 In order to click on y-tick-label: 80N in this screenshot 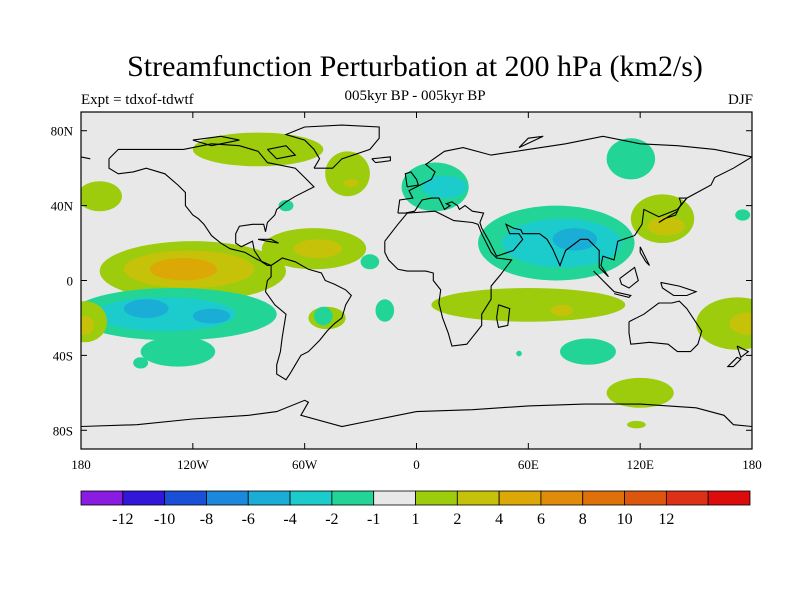, I will do `click(62, 131)`.